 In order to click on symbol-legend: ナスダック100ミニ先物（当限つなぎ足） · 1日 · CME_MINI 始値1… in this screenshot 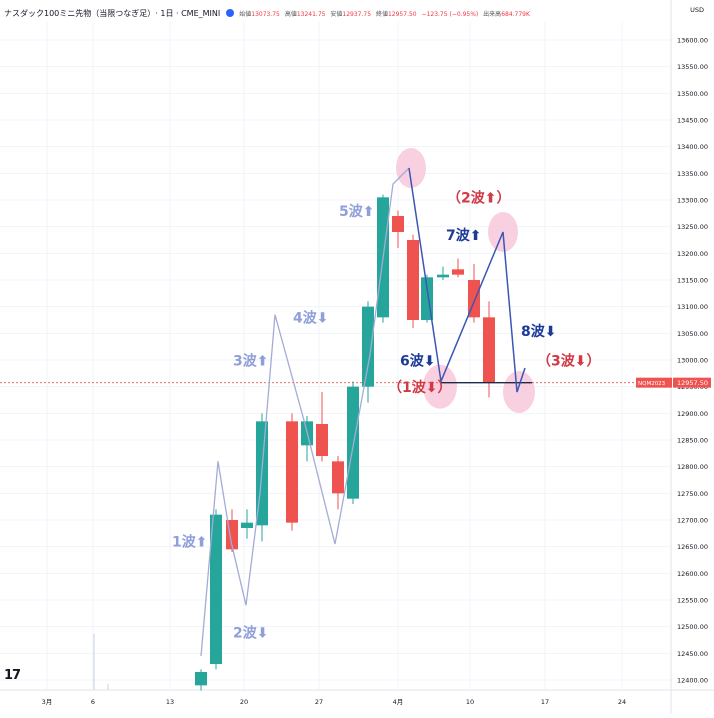, I will do `click(267, 13)`.